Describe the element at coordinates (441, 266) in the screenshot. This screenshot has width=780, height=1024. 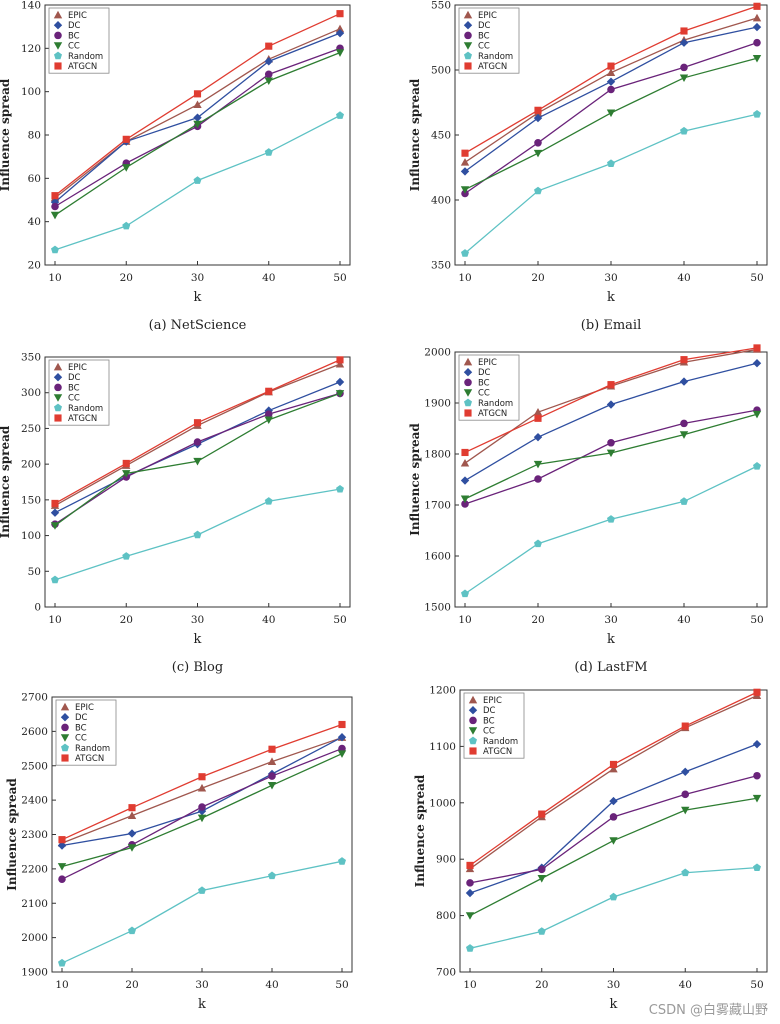
I see `y-tick-label: 350` at that location.